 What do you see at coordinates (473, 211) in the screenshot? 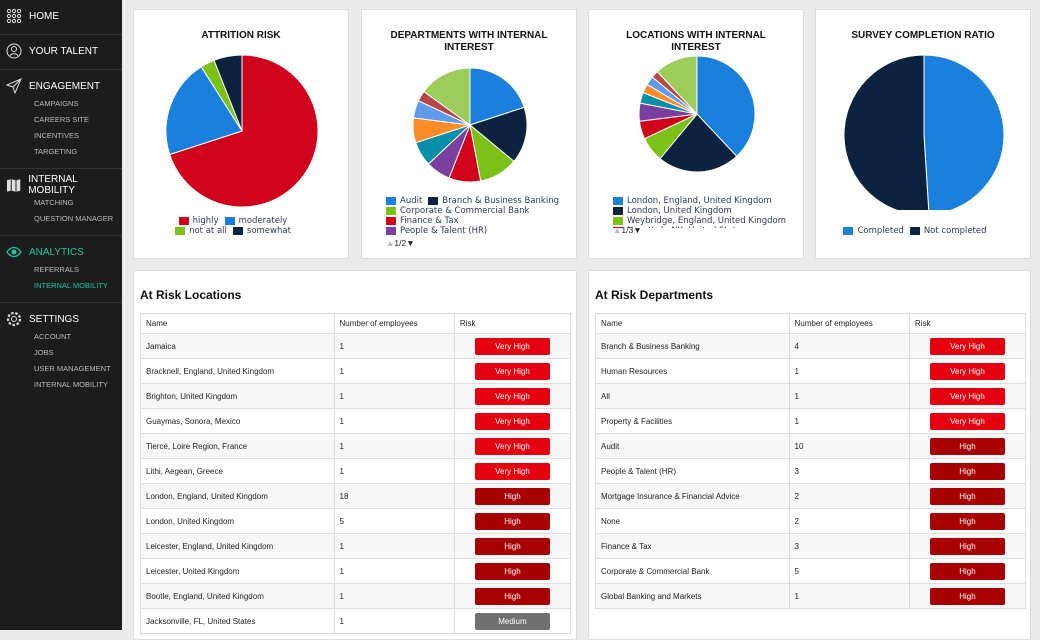
I see `legend-item: Corporate & Commercial Bank` at bounding box center [473, 211].